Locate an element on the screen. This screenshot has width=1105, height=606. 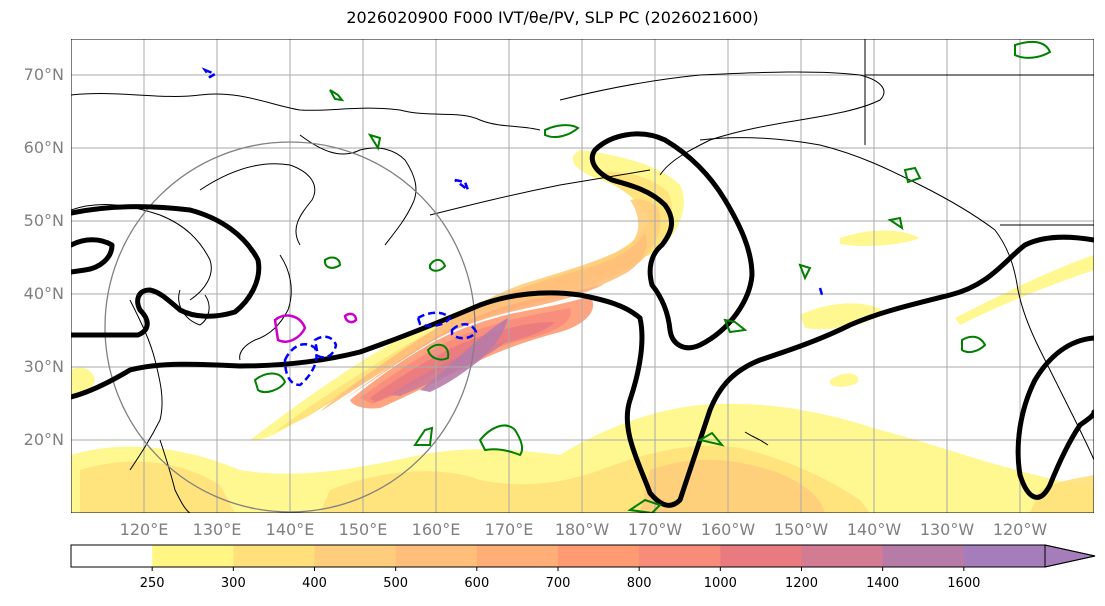
coast-siberia-north is located at coordinates (306, 112).